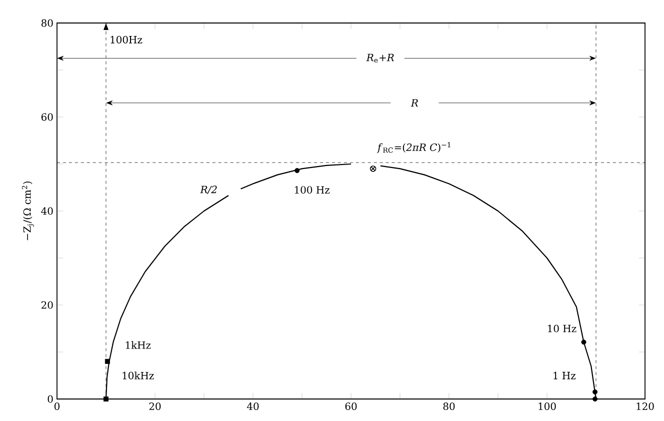 The image size is (664, 421). Describe the element at coordinates (126, 40) in the screenshot. I see `ref-line-label: 100Hz` at that location.